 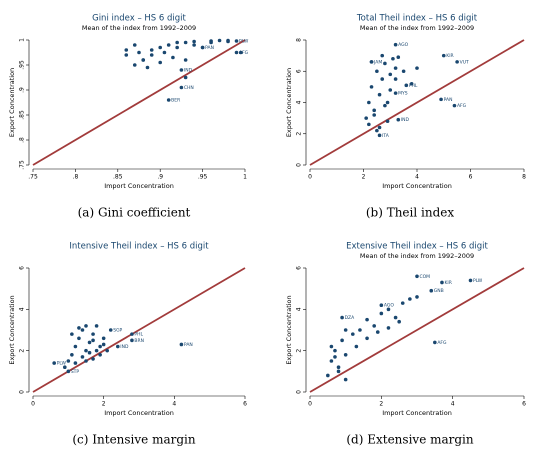 I want to click on y-tick-label: 1, so click(x=22, y=40).